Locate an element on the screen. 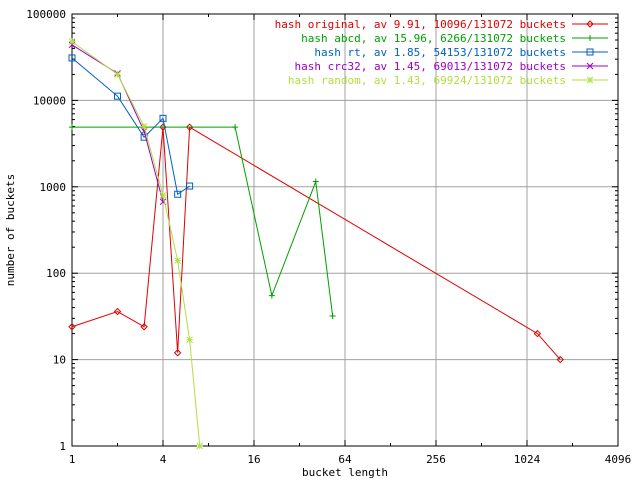 The width and height of the screenshot is (640, 480). legend-entry: hash abcd, av 15.96, 6266/131072 buckets is located at coordinates (454, 38).